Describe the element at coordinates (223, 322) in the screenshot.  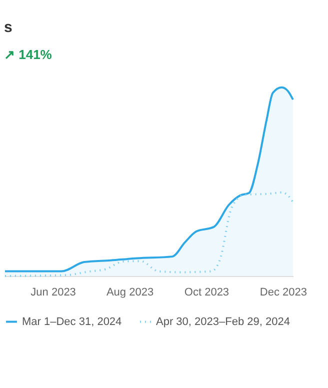
I see `legend-label: Apr 30, 2023–Feb 29, 2024` at that location.